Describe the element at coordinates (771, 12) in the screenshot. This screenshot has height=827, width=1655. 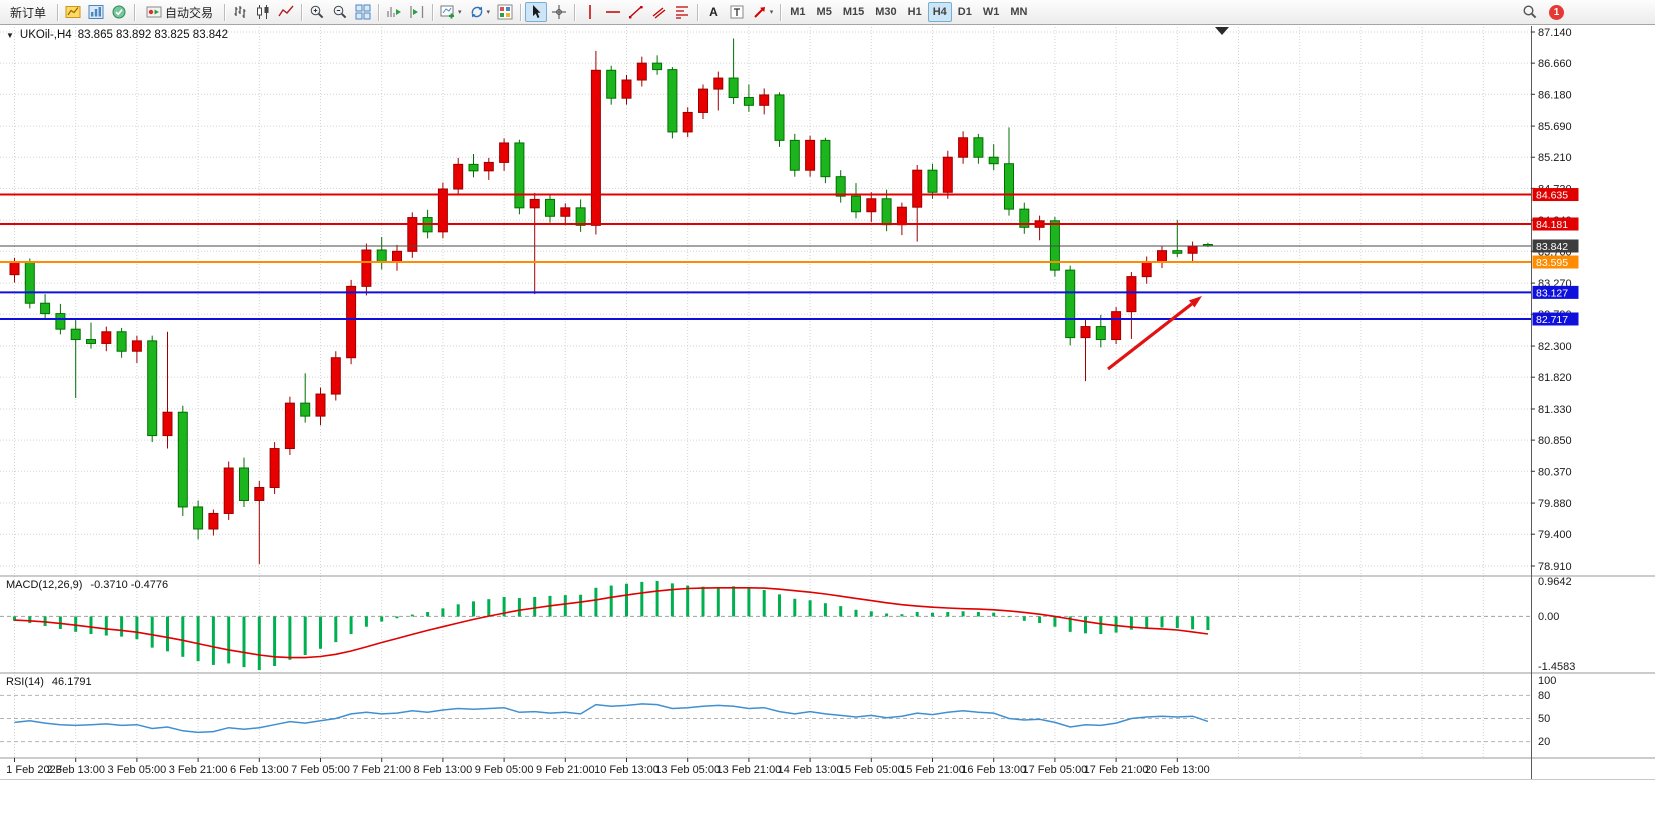
I see `dropdown-caret-icon: ▾` at that location.